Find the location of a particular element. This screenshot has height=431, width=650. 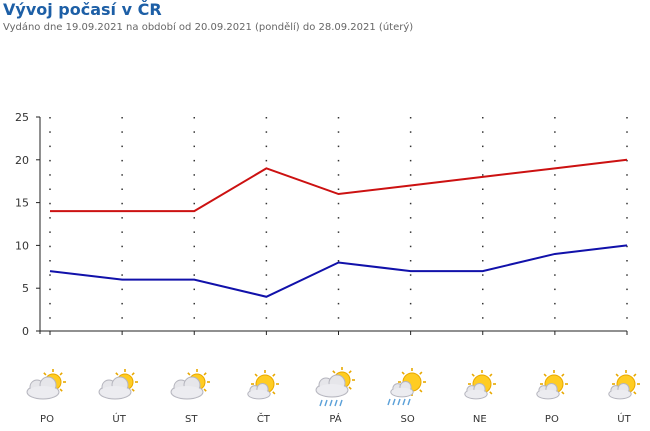

day-label: PO is located at coordinates (47, 419).